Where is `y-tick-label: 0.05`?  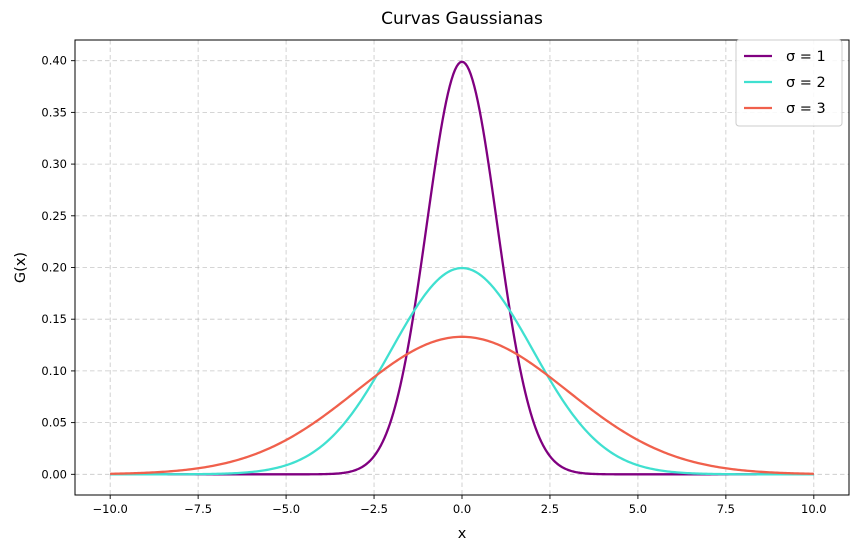 y-tick-label: 0.05 is located at coordinates (54, 423).